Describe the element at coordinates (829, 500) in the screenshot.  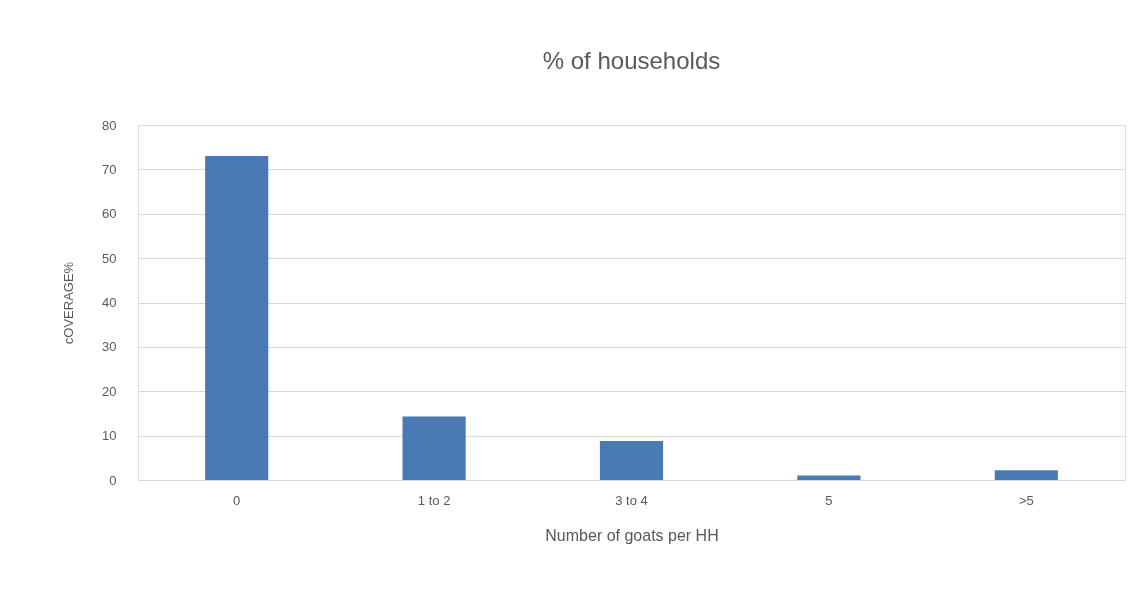
I see `x-tick-label: 5` at that location.